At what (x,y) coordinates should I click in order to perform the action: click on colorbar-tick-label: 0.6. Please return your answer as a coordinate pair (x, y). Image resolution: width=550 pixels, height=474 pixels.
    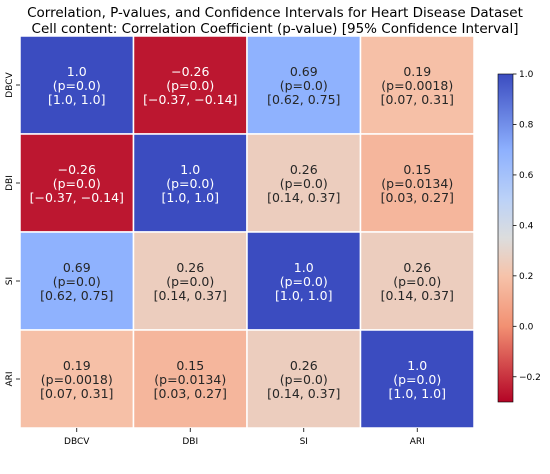
    Looking at the image, I should click on (526, 176).